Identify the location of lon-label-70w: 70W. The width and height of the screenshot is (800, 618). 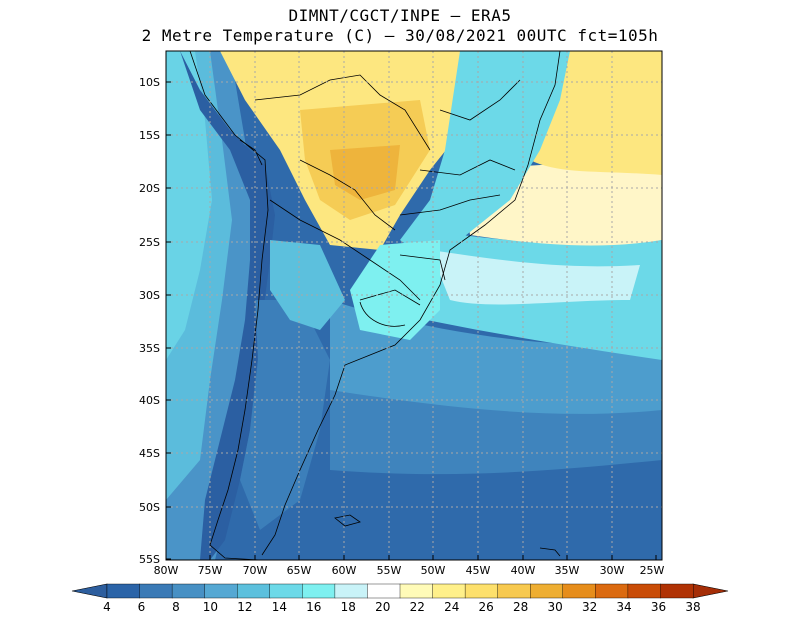
(255, 570).